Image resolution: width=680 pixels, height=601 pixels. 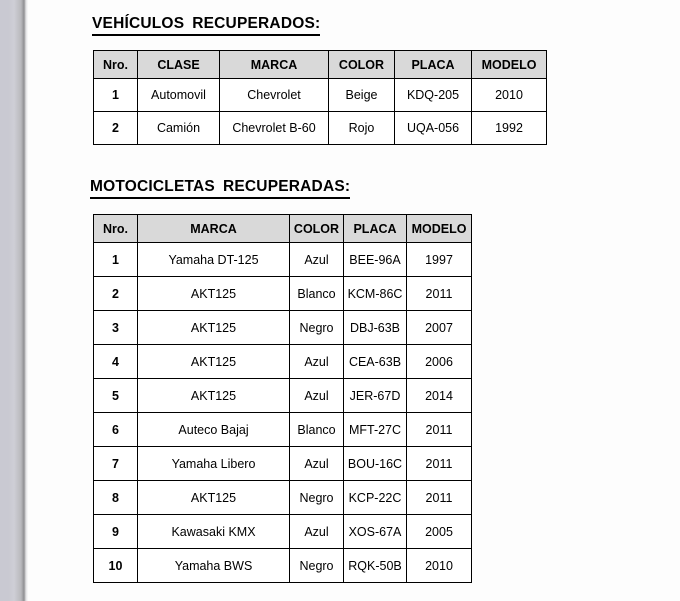 I want to click on cell-color: Beige, so click(x=361, y=95).